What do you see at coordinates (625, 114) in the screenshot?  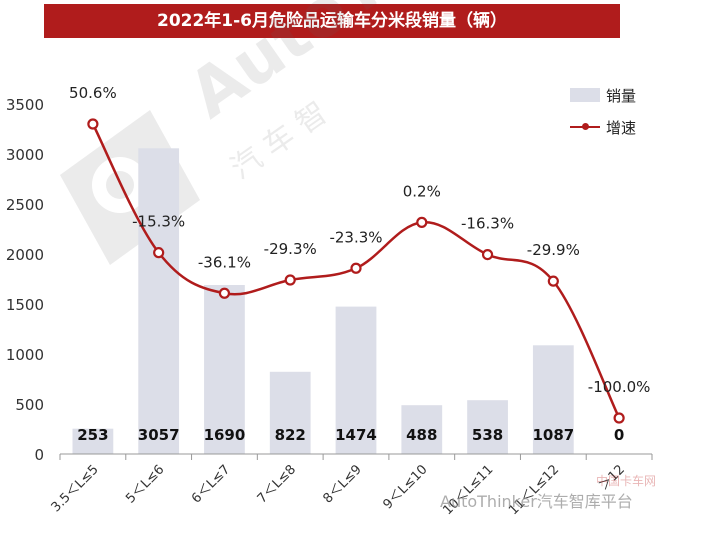 I see `legend: 销量 增速` at bounding box center [625, 114].